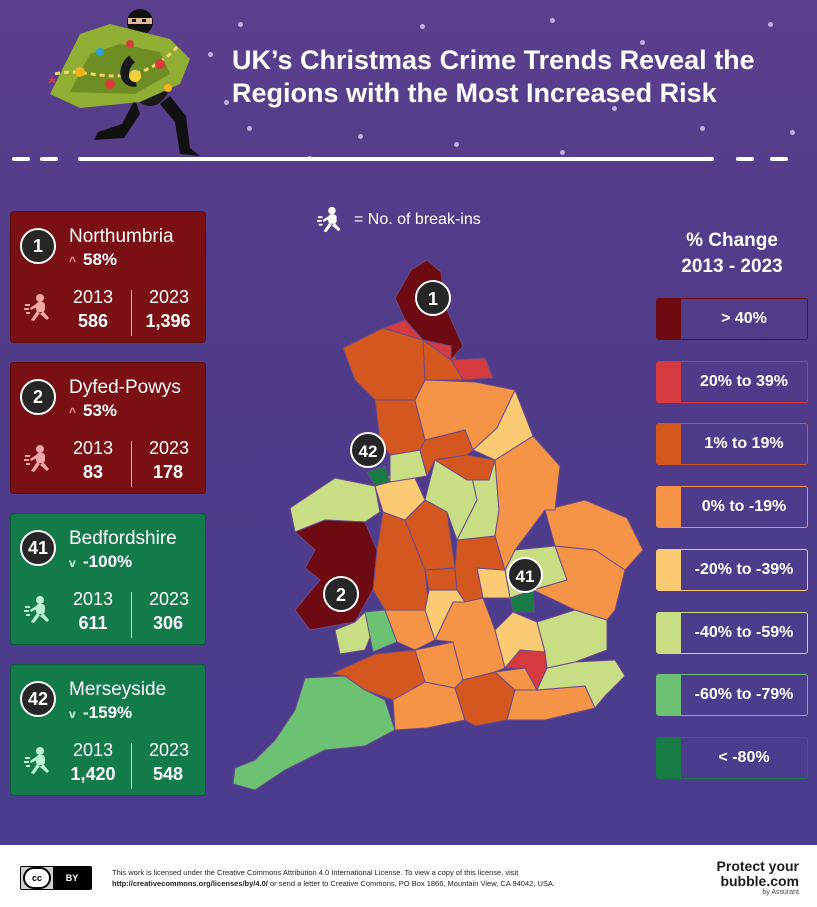  Describe the element at coordinates (744, 757) in the screenshot. I see `legend-label: < -80%` at that location.